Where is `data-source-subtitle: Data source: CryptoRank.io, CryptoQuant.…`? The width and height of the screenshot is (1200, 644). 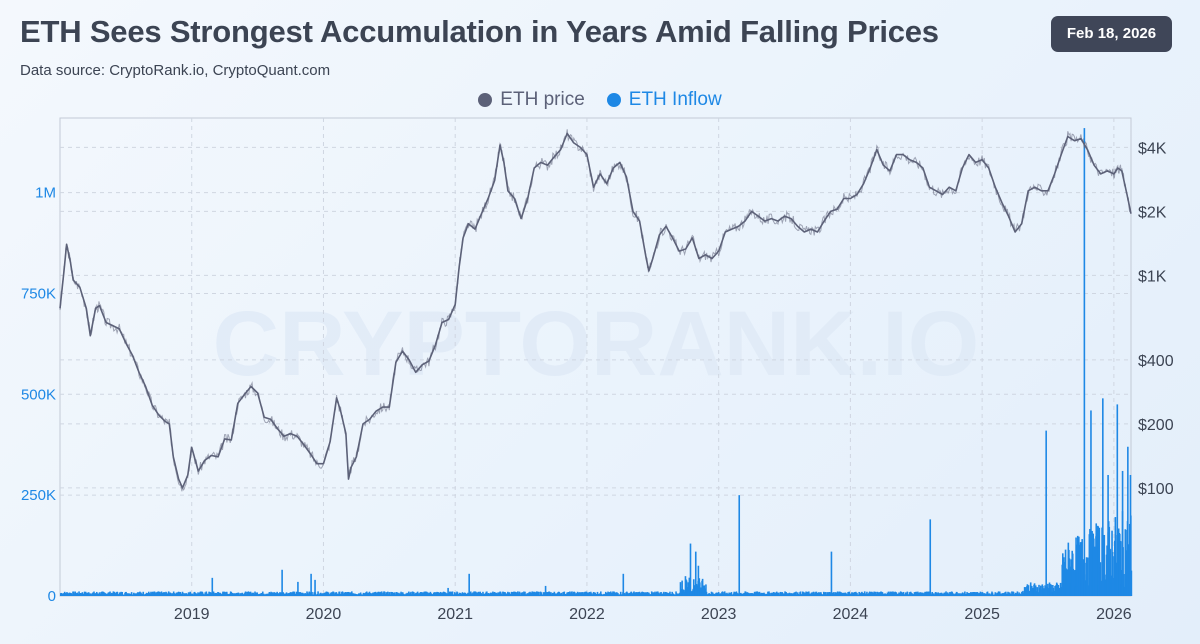 data-source-subtitle: Data source: CryptoRank.io, CryptoQuant.… is located at coordinates (175, 70).